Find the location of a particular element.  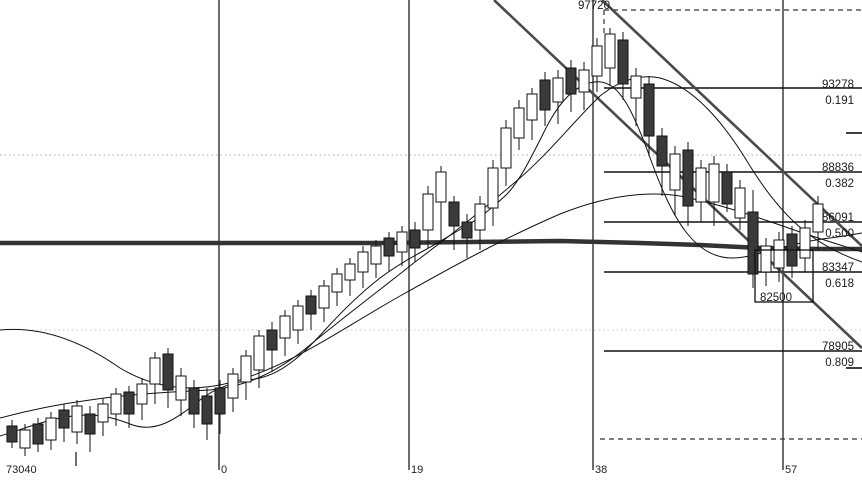

price-axis-ticks is located at coordinates (854, 250).